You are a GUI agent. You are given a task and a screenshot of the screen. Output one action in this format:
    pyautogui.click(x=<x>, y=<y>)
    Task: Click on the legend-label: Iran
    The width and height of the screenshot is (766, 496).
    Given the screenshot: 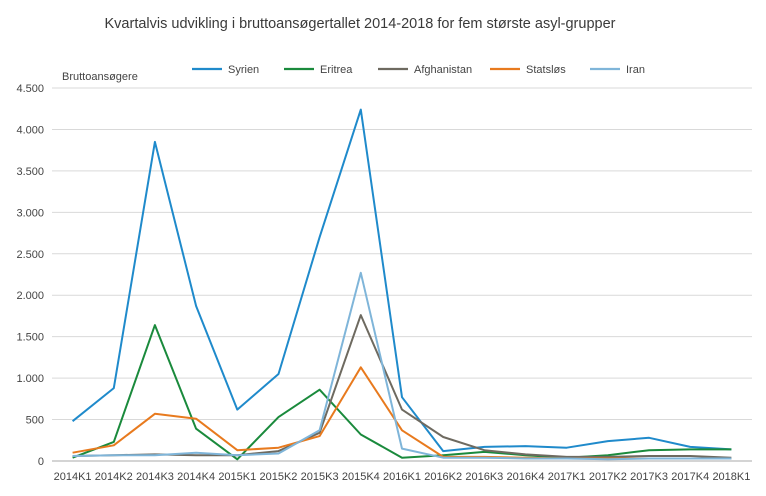 What is the action you would take?
    pyautogui.click(x=635, y=70)
    